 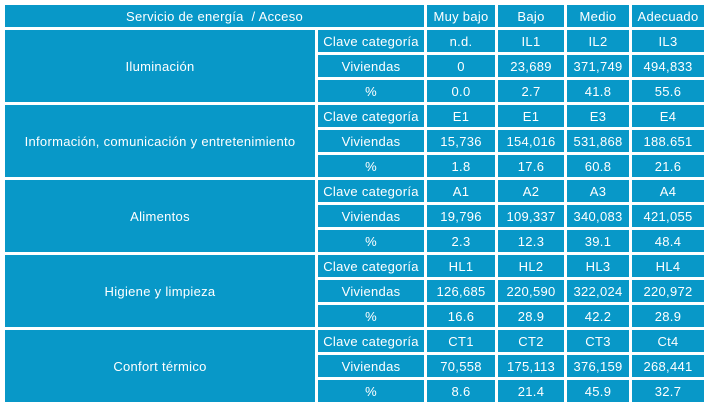 I want to click on value-cell: 188.651, so click(x=668, y=141).